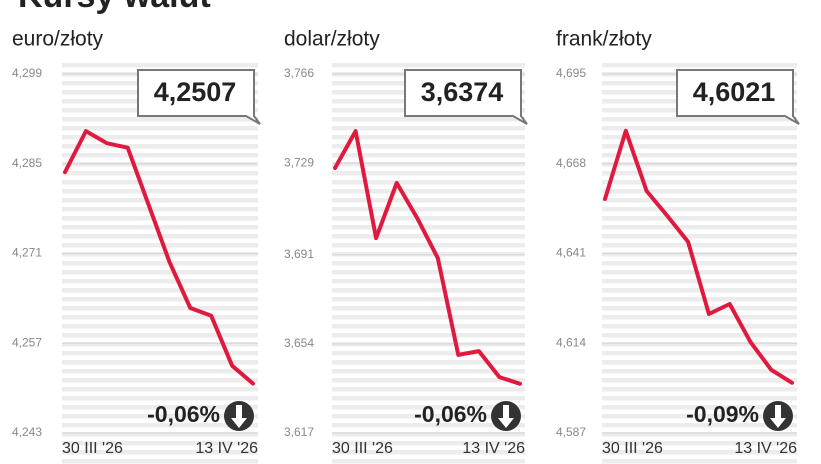 This screenshot has width=821, height=464. What do you see at coordinates (195, 92) in the screenshot?
I see `current-value: 4,2507` at bounding box center [195, 92].